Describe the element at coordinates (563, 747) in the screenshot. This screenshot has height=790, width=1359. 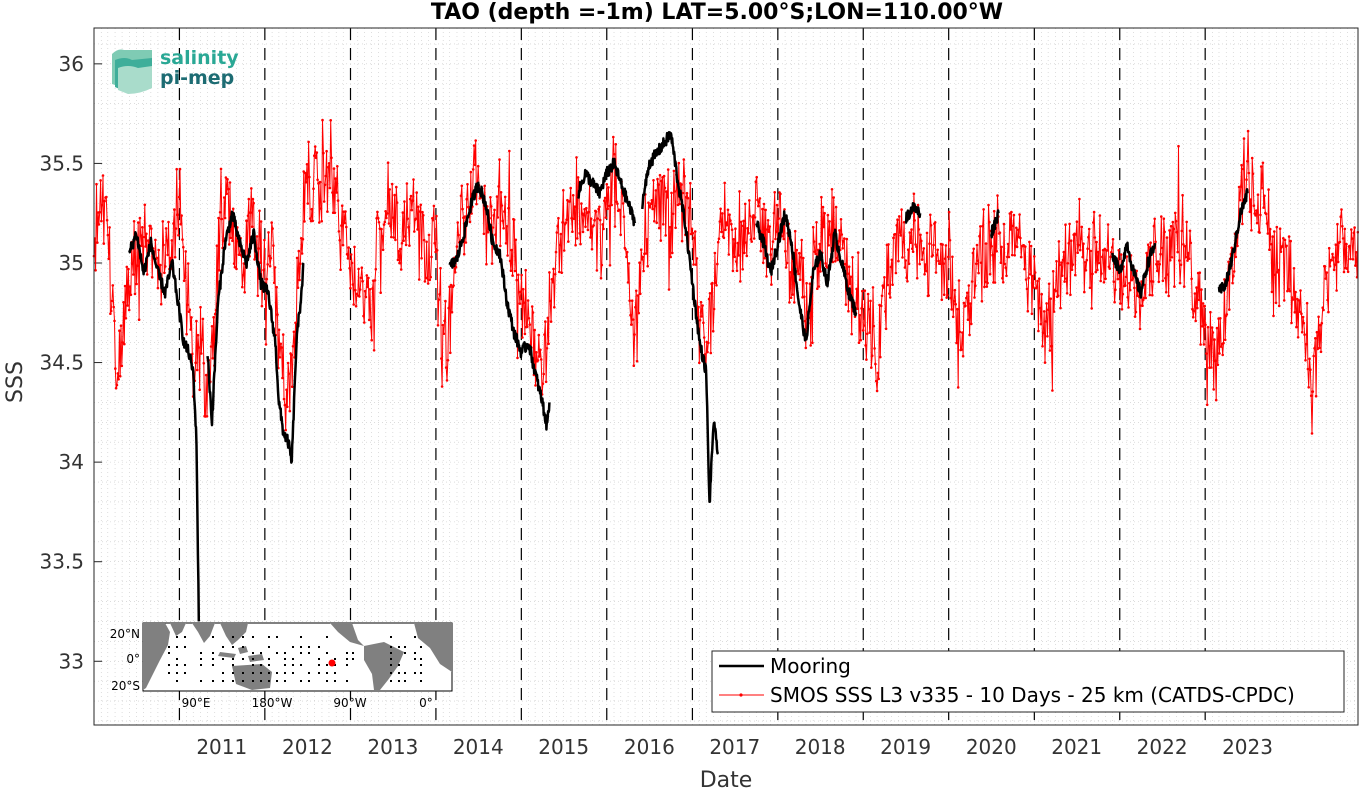
I see `x-tick-label: 2015` at that location.